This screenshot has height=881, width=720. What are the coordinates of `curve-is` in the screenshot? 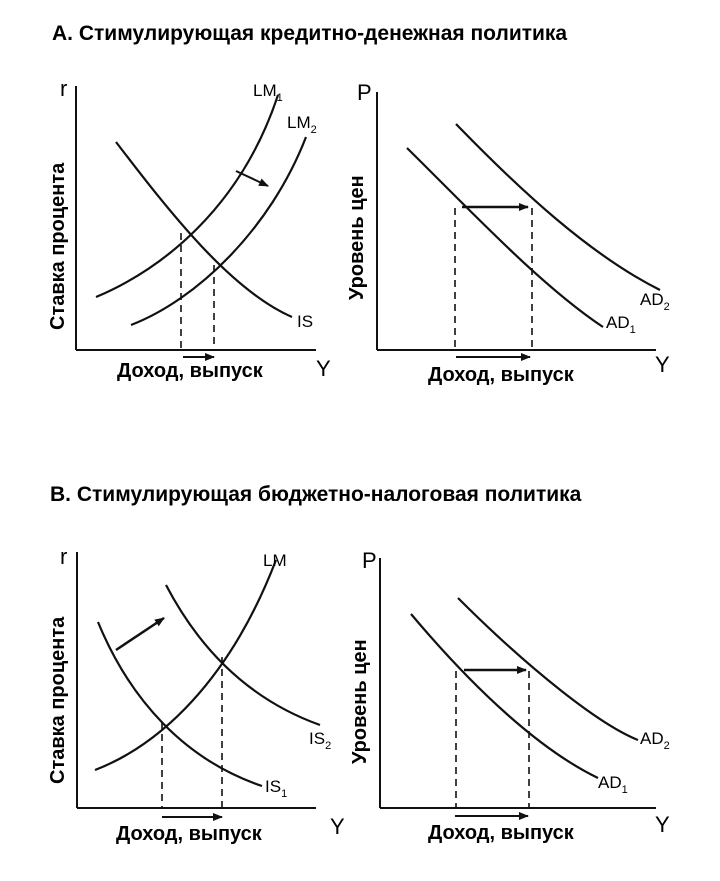 It's located at (204, 230).